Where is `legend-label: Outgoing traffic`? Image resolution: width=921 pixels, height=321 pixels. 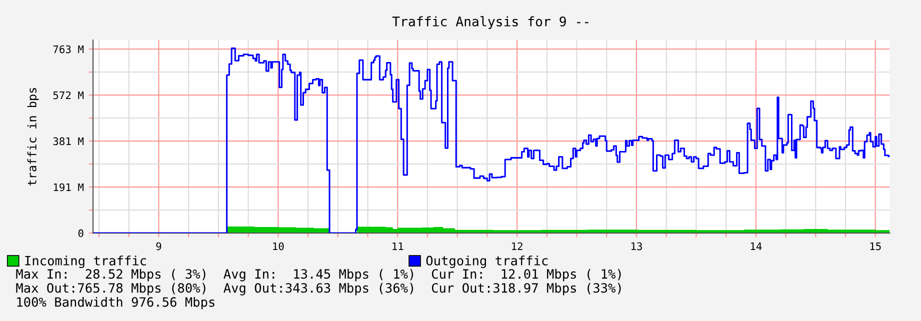
legend-label: Outgoing traffic is located at coordinates (487, 262).